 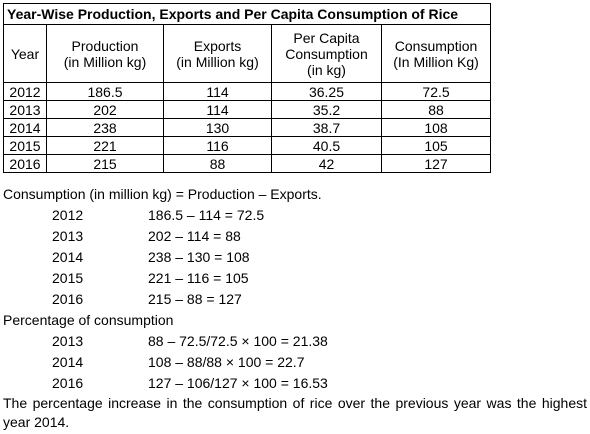 I want to click on cell-per-capita: 36.25, so click(x=326, y=91).